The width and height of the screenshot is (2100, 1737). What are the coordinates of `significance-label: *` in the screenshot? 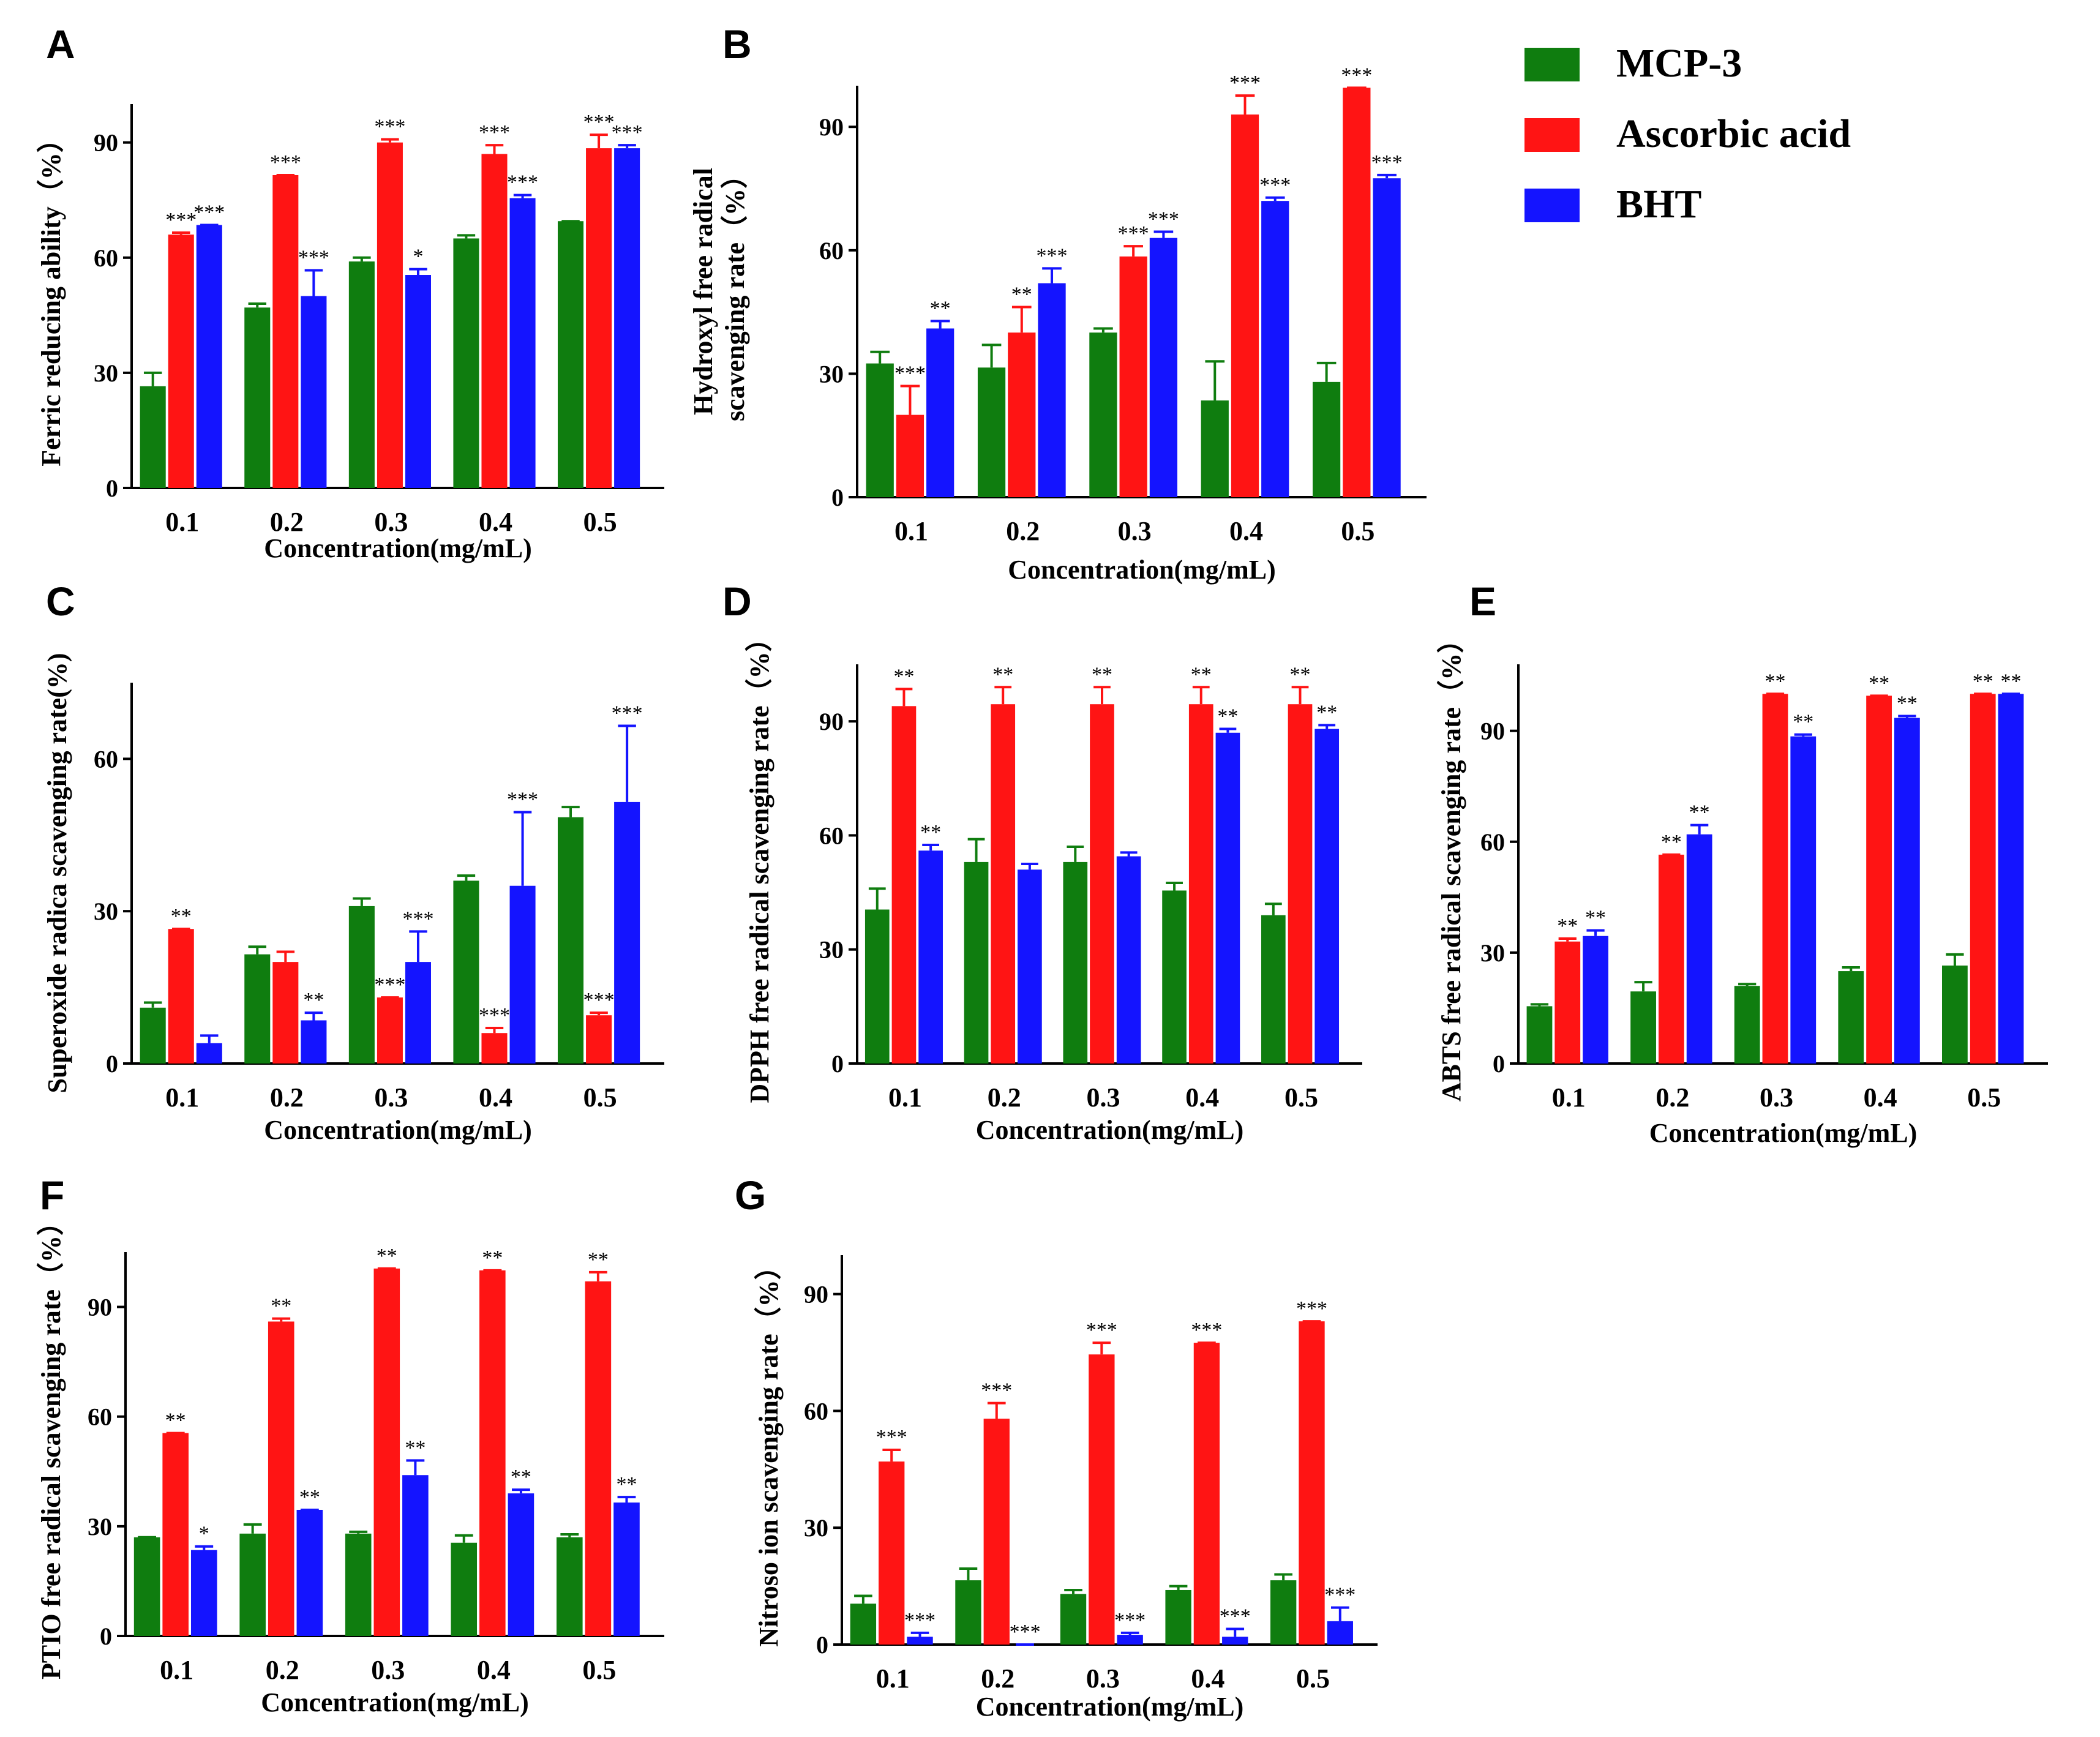 It's located at (418, 257).